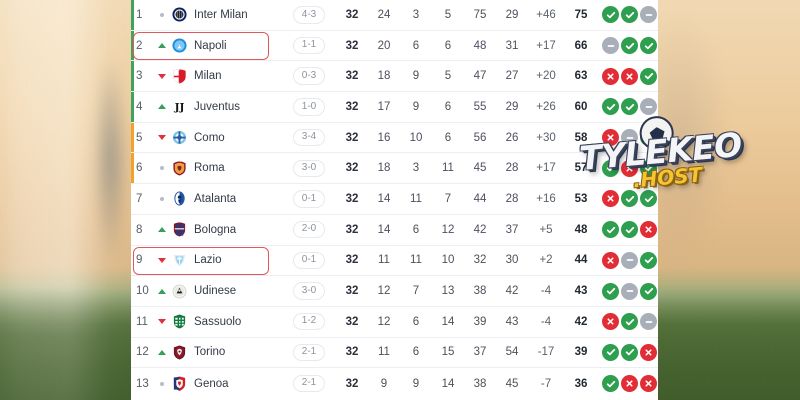  Describe the element at coordinates (394, 383) in the screenshot. I see `table-row: 13 Genoa 2-1 32 9 9 14 38 45 -7 36` at that location.